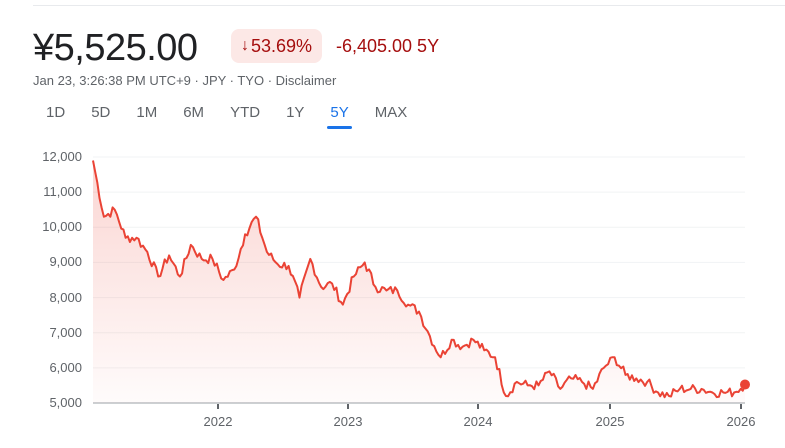 This screenshot has height=448, width=785. What do you see at coordinates (409, 5) in the screenshot?
I see `top-divider` at bounding box center [409, 5].